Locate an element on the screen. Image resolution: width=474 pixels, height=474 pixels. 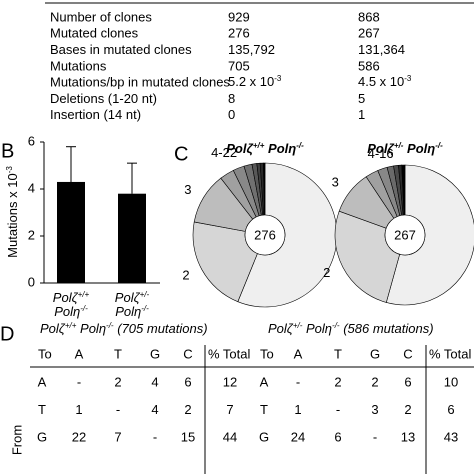
from-label: From is located at coordinates (16, 440).